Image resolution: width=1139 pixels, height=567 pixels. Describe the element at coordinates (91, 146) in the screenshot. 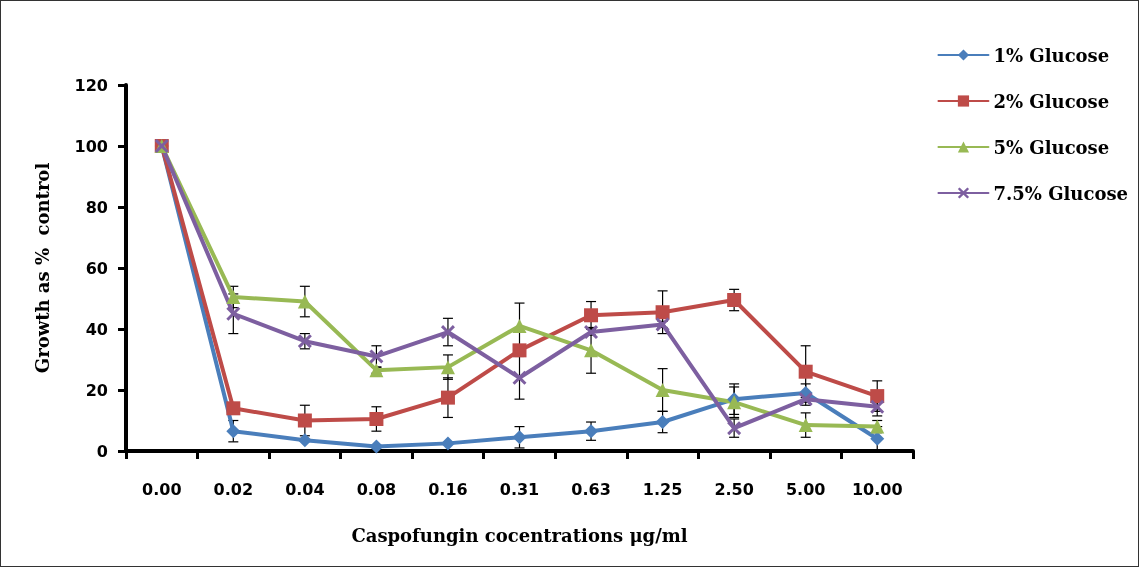

I see `y-tick-label: 100` at that location.